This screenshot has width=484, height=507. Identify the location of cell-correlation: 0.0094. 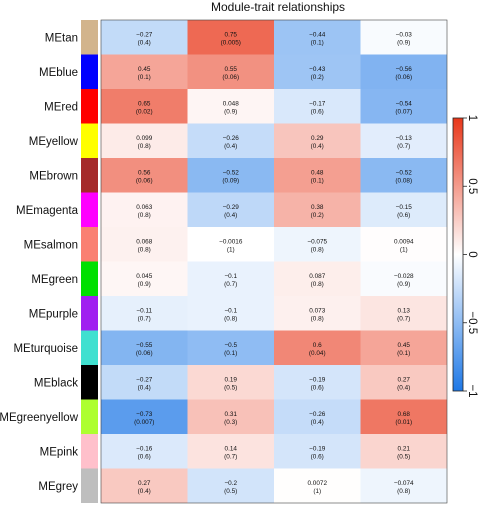
(404, 241).